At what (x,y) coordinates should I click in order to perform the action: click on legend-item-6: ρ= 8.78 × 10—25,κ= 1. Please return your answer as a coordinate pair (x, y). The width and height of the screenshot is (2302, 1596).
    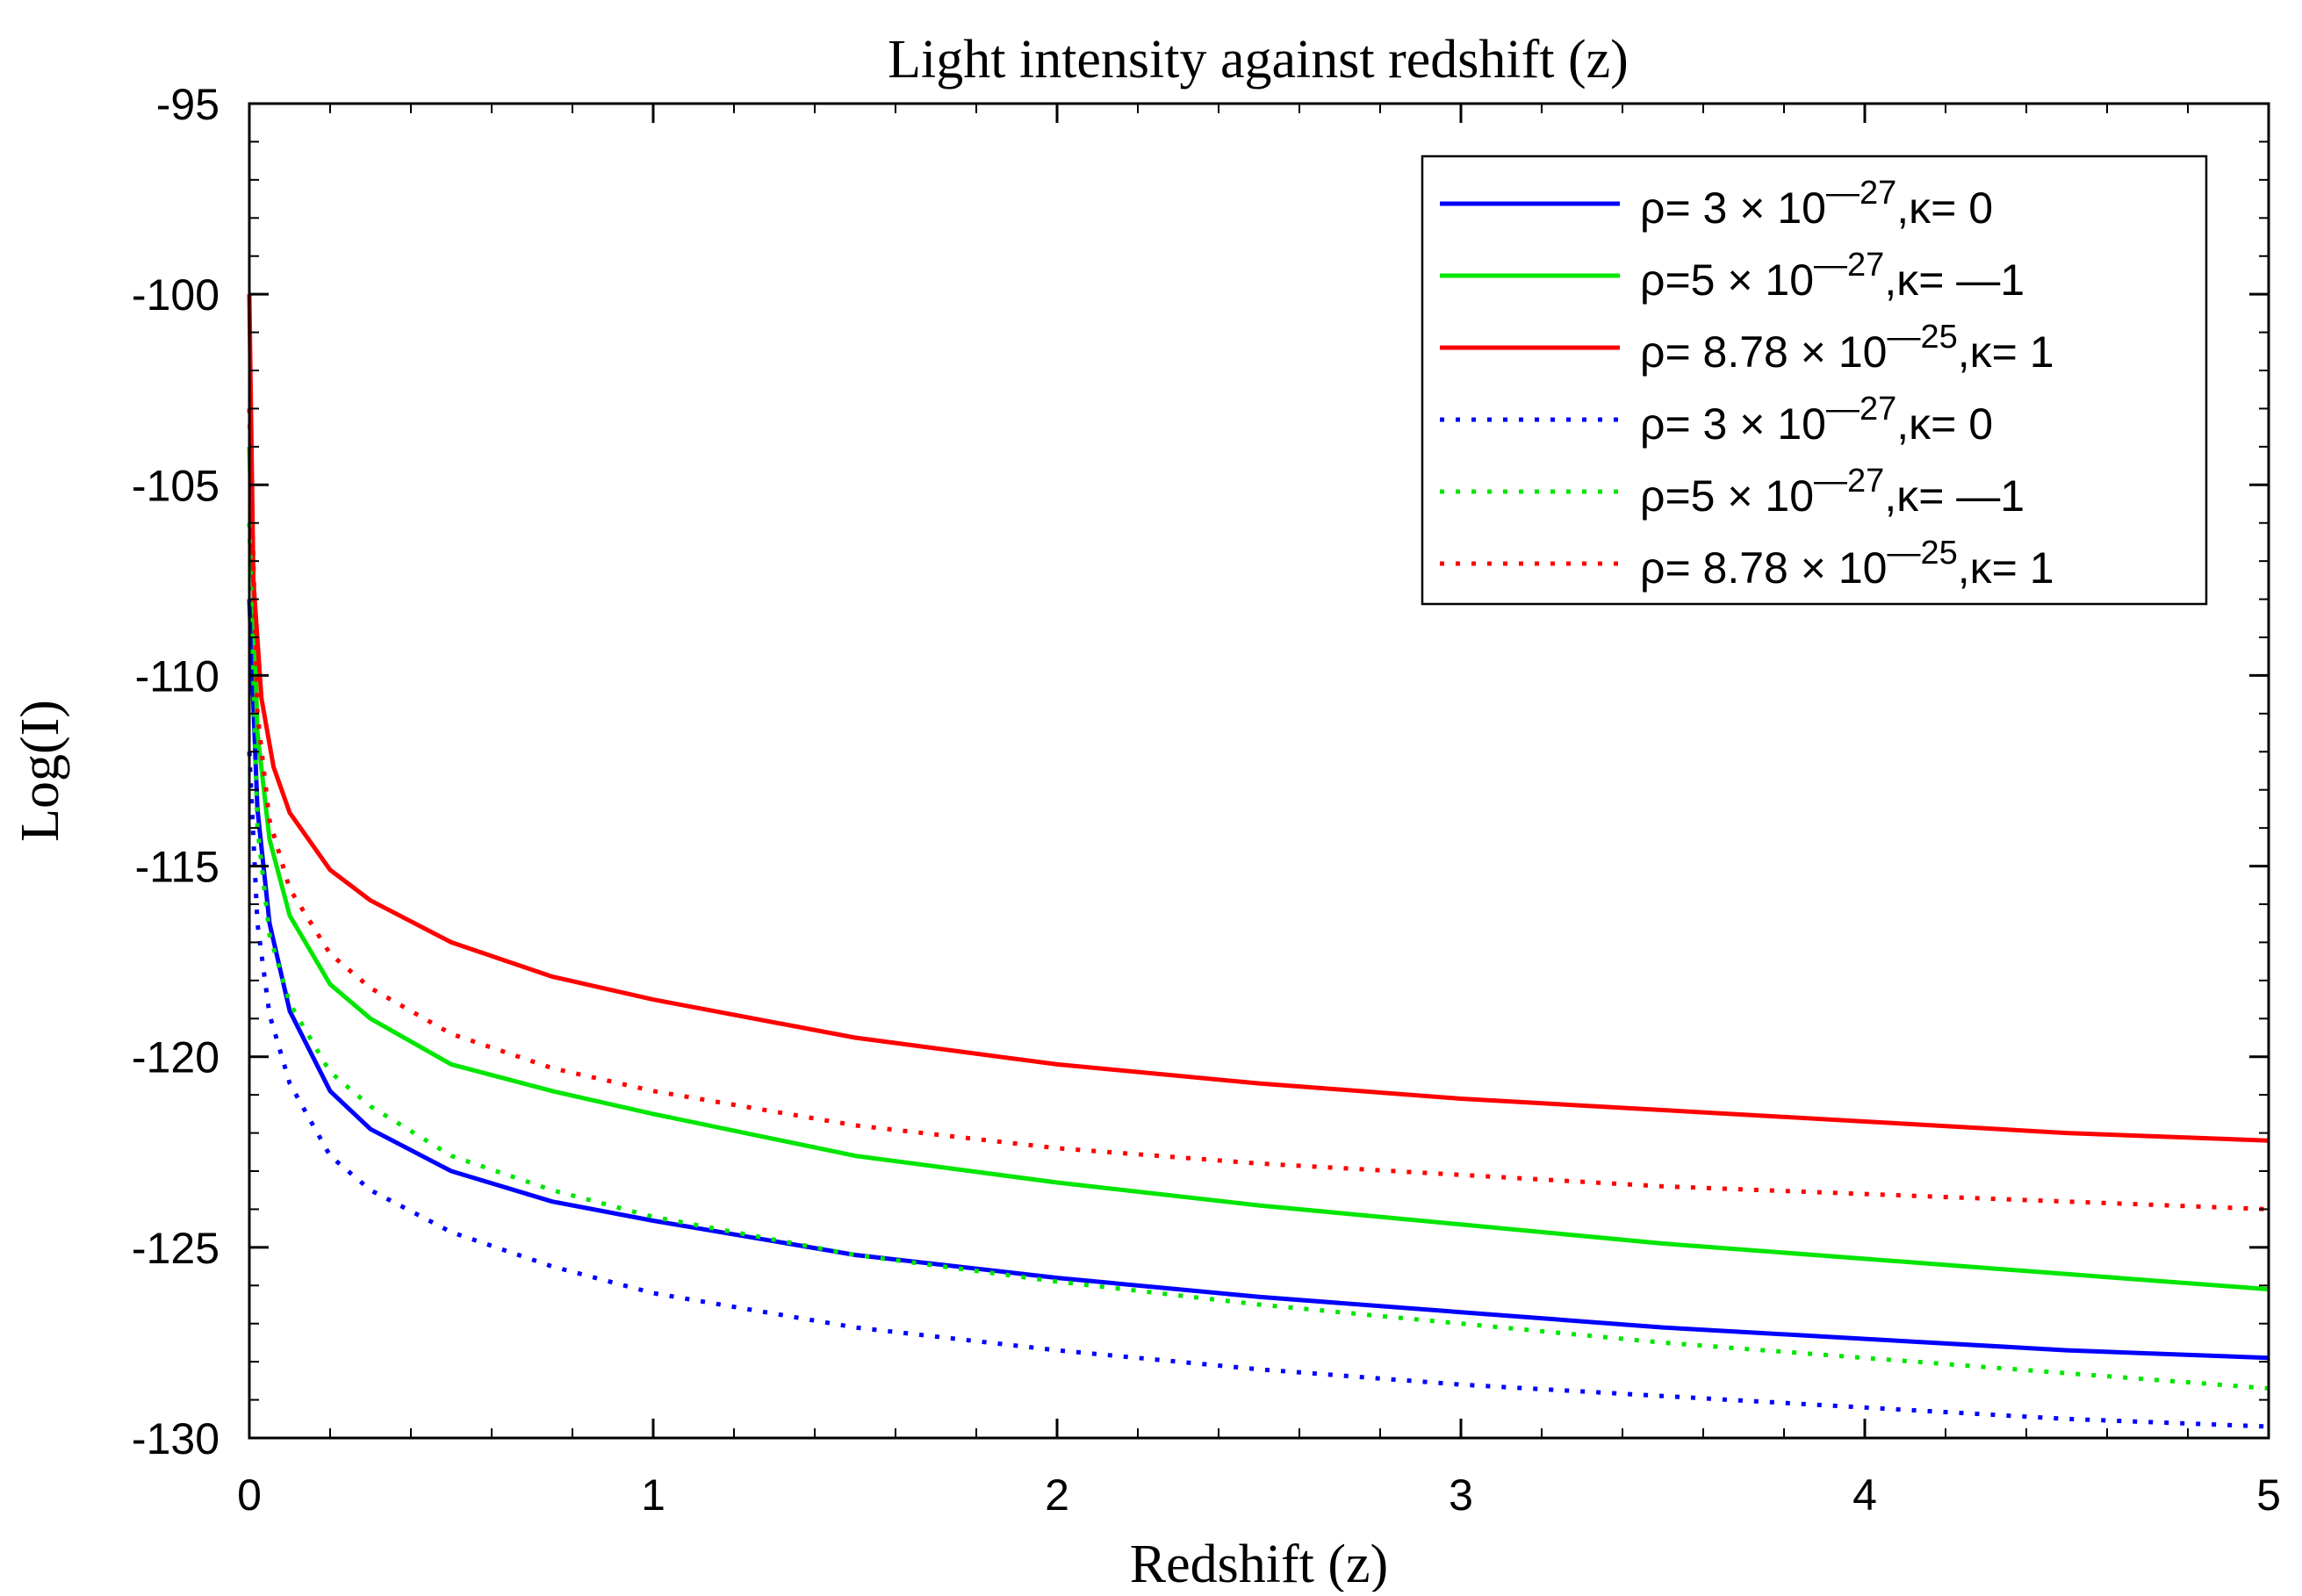
    Looking at the image, I should click on (1747, 564).